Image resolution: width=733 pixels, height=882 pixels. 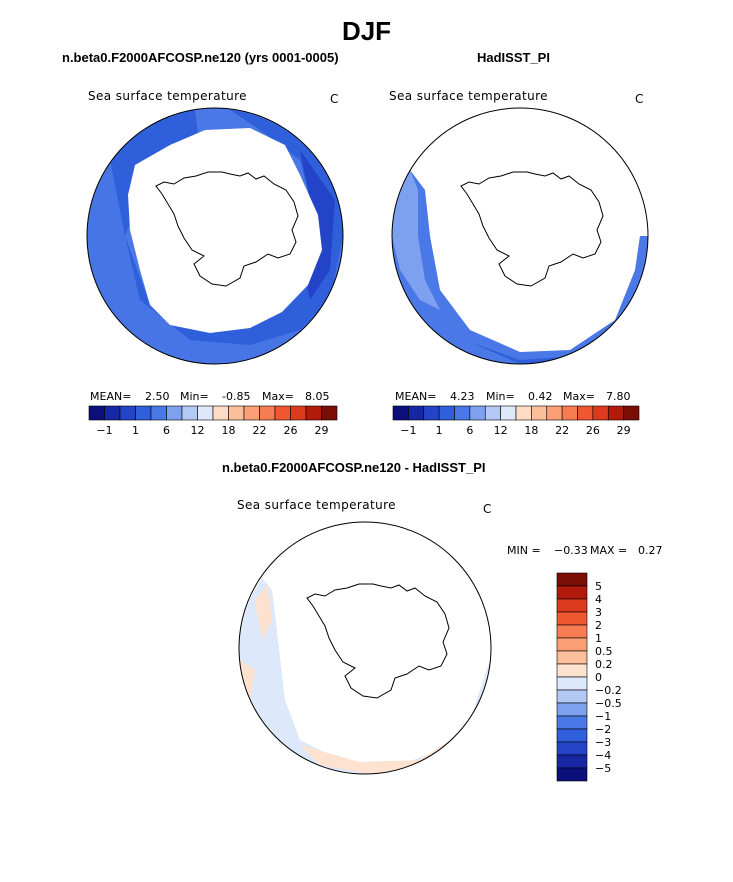 What do you see at coordinates (462, 396) in the screenshot?
I see `right-mean-value: 4.23` at bounding box center [462, 396].